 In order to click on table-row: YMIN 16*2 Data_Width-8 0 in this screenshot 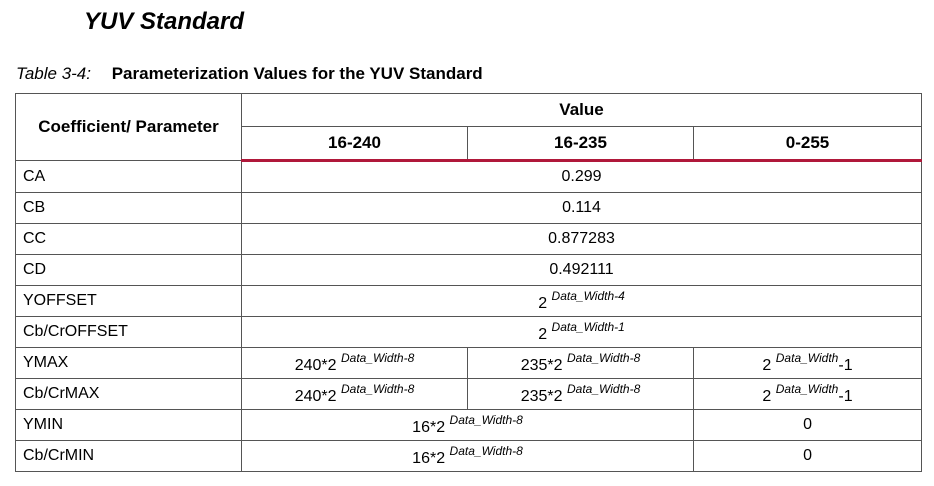, I will do `click(469, 425)`.